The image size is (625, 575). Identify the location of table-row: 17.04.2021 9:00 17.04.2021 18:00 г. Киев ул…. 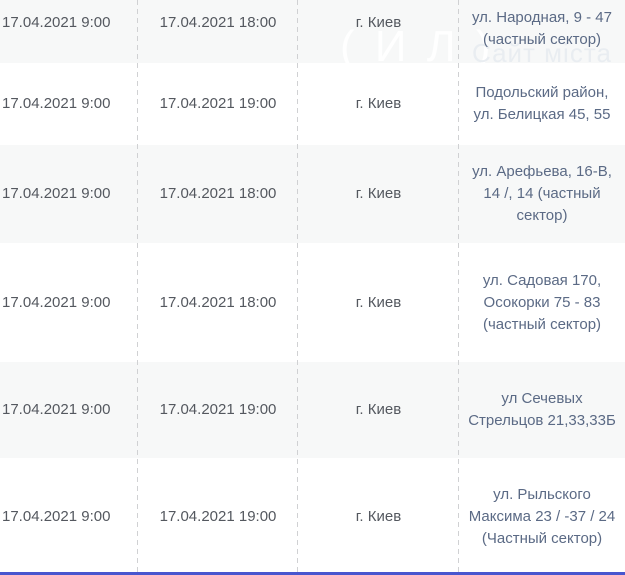
(312, 31).